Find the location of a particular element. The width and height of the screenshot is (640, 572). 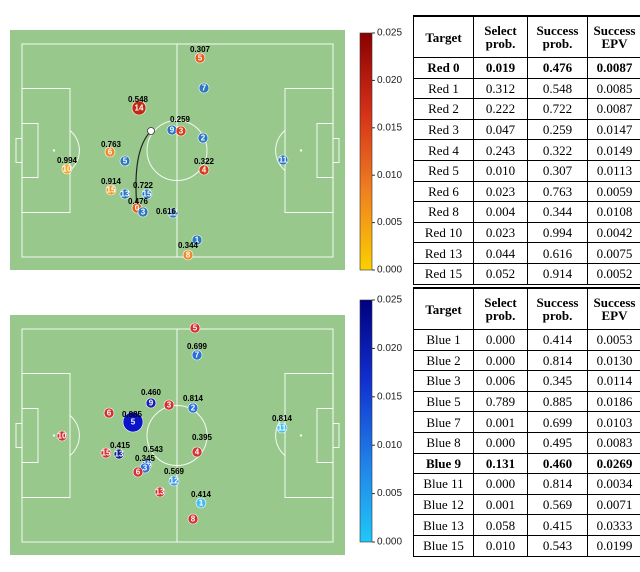

row: Red 8 0.004 0.344 0.0108 is located at coordinates (526, 212).